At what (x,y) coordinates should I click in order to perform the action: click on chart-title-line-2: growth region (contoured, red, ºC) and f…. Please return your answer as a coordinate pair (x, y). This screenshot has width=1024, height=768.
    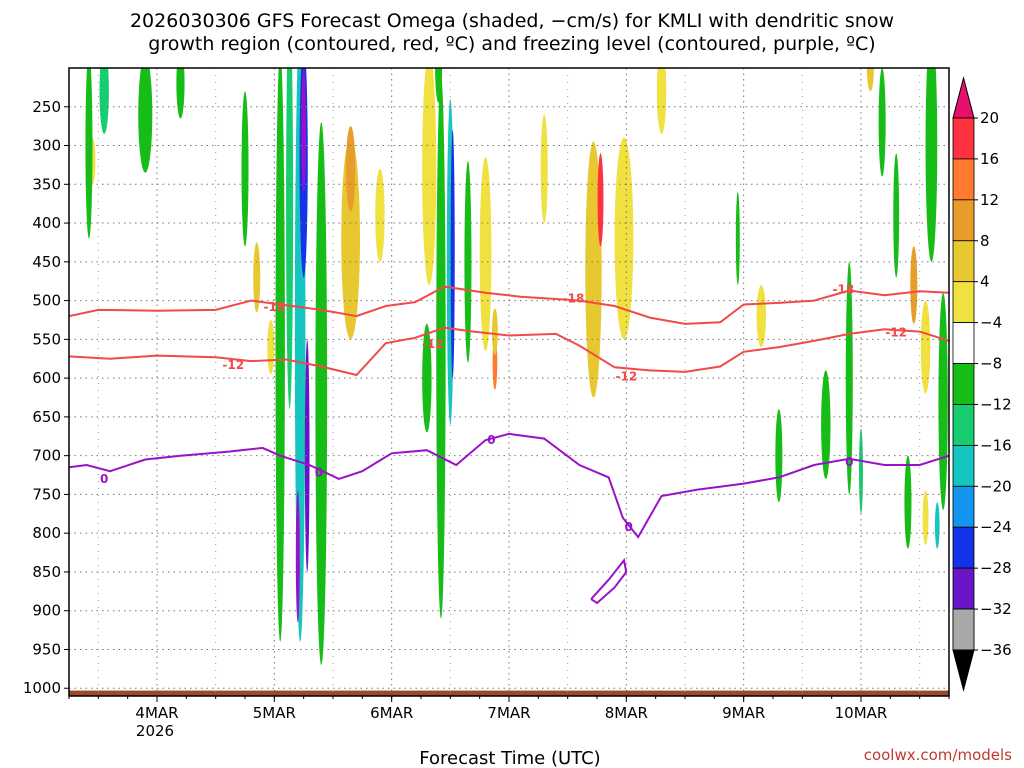
    Looking at the image, I should click on (511, 44).